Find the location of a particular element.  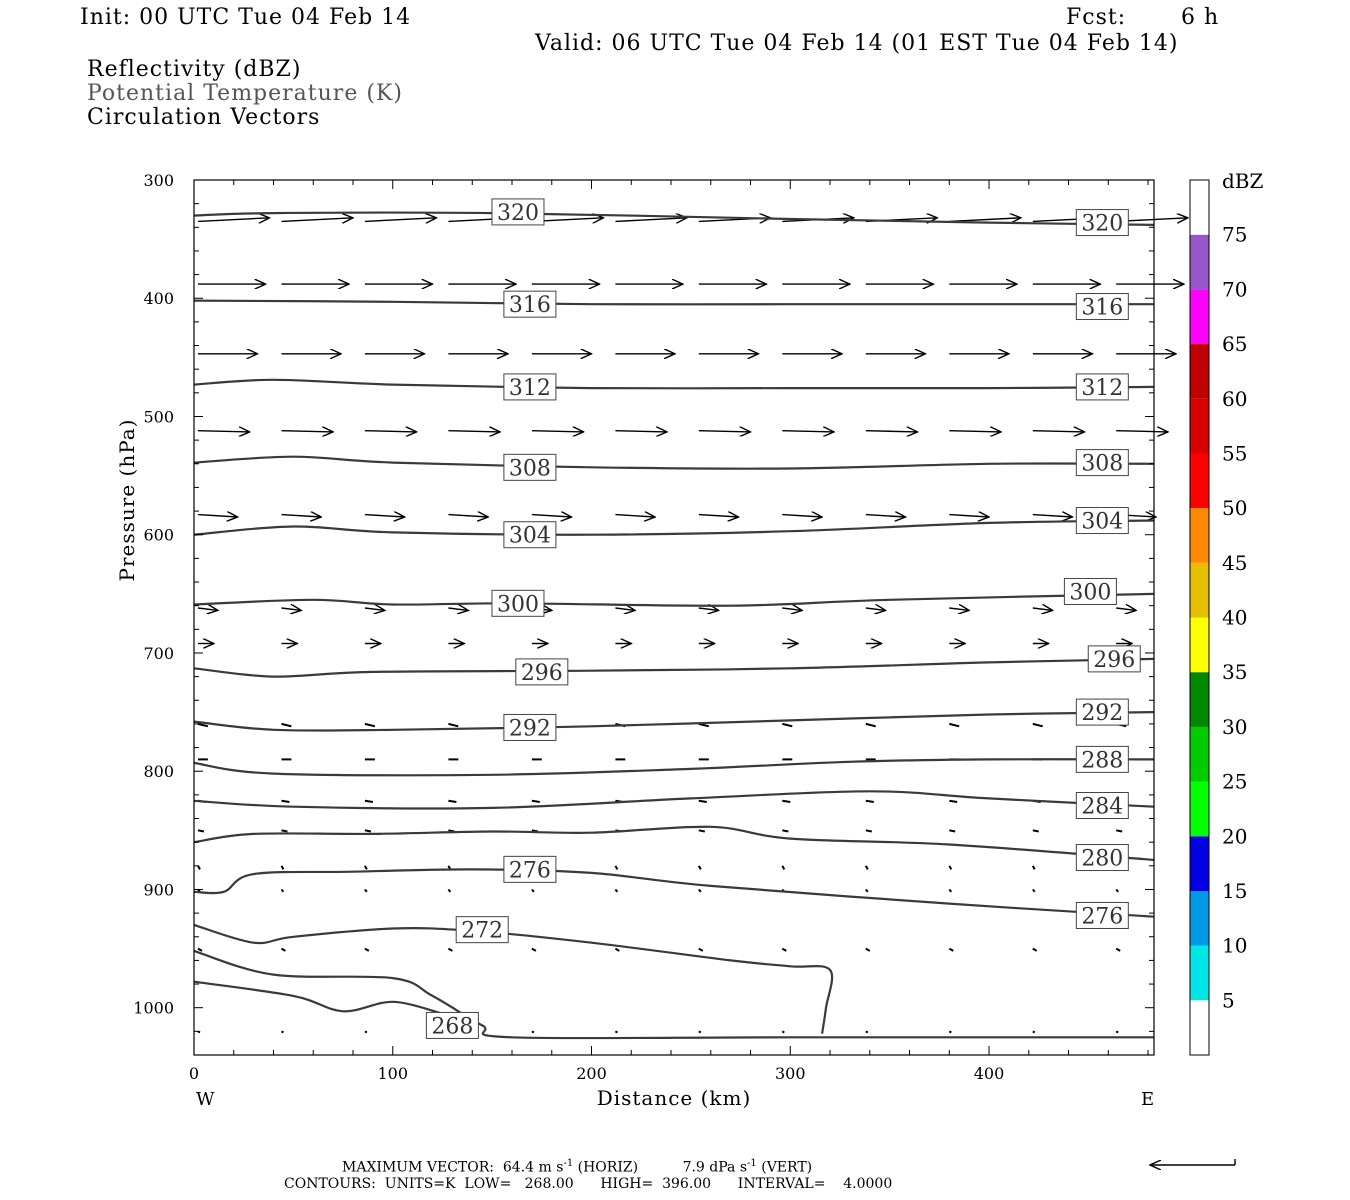

contour-label: 276 is located at coordinates (1102, 916).